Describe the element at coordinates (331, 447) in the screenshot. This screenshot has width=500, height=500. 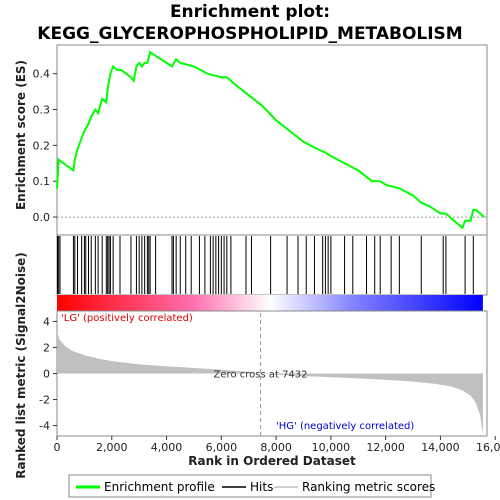
I see `x-tick-label: 10,000` at that location.